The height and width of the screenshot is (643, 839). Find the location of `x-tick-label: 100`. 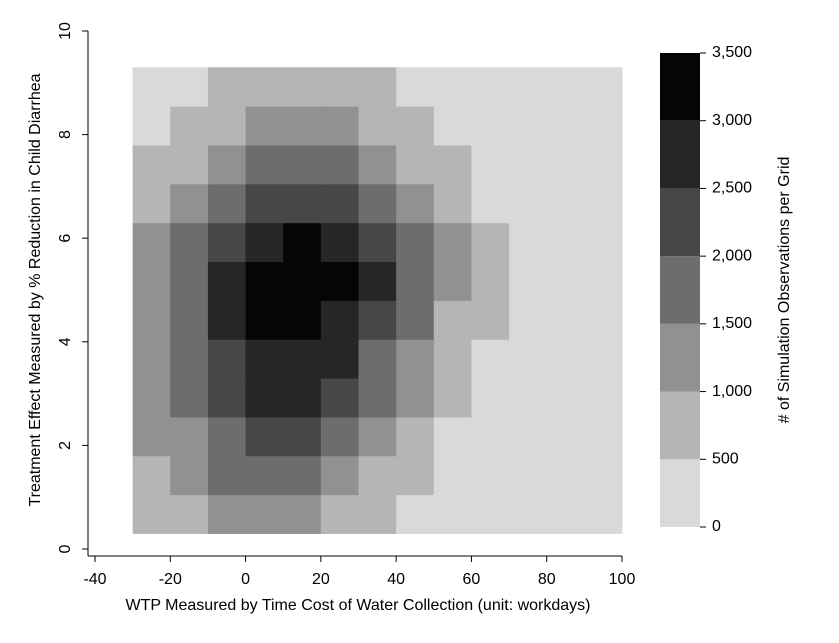

x-tick-label: 100 is located at coordinates (622, 579).